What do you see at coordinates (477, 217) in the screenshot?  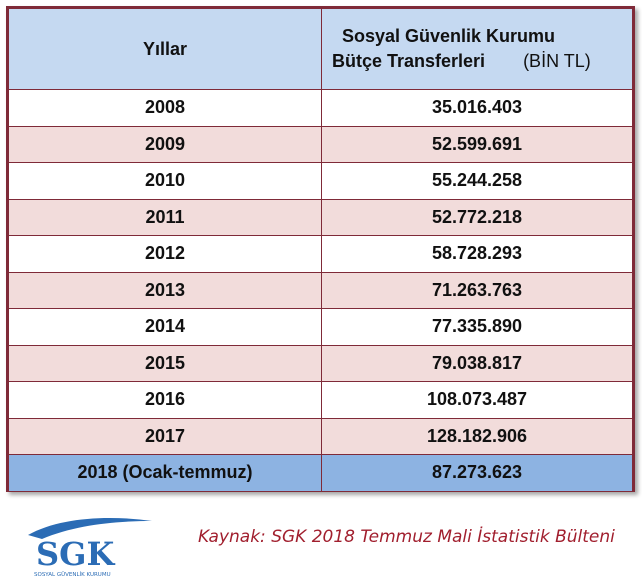 I see `value-cell: 52.772.218` at bounding box center [477, 217].